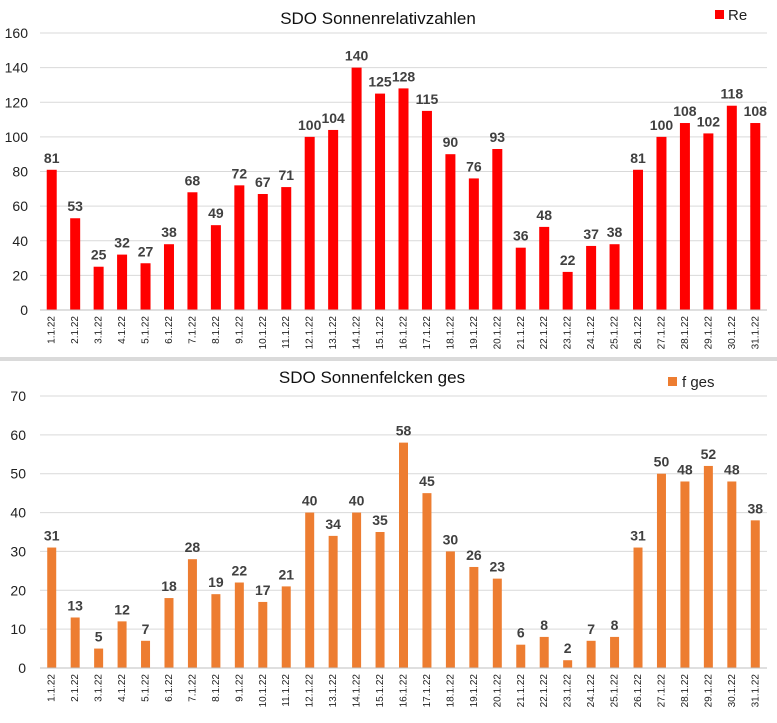  I want to click on y-tick-label: 20, so click(20, 275).